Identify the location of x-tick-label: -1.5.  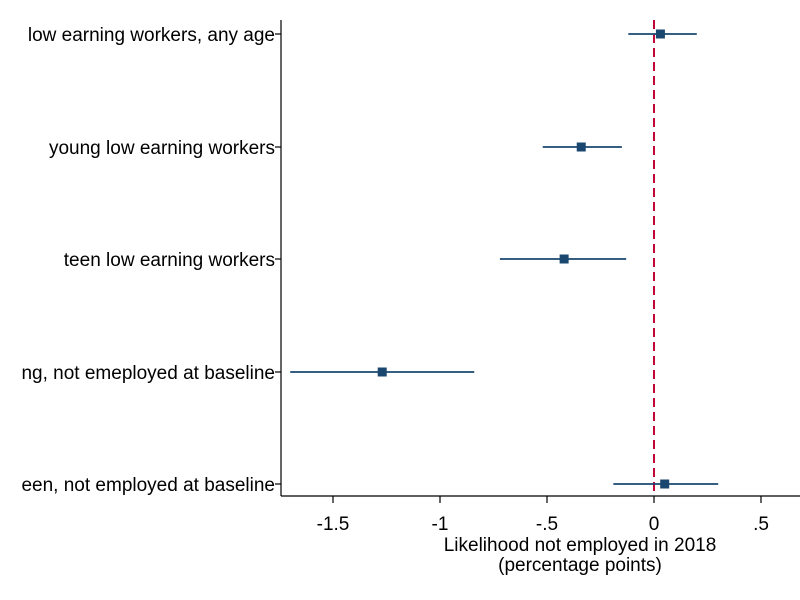
(333, 524).